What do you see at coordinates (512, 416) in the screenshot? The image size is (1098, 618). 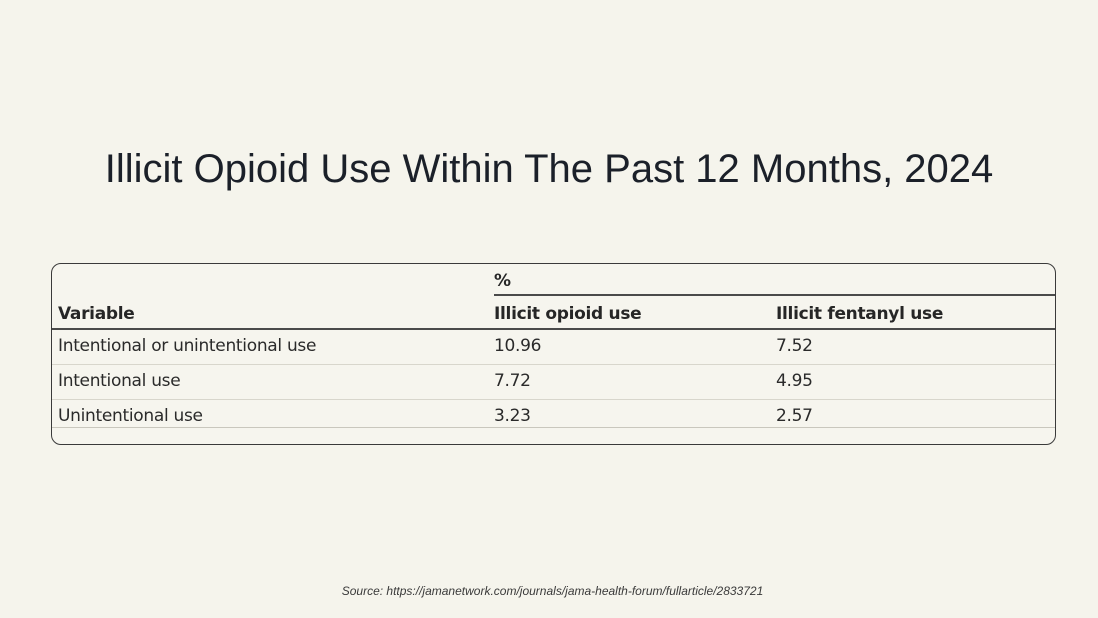 I see `table-row-3-opioid: 3.23` at bounding box center [512, 416].